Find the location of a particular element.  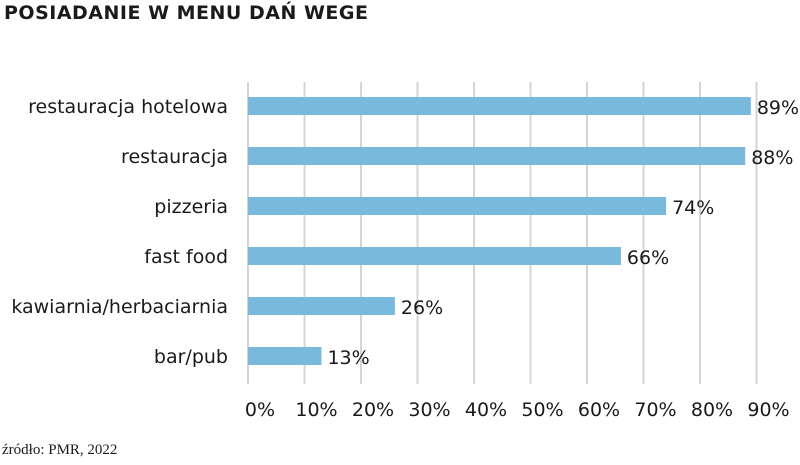

value-label: 74% is located at coordinates (693, 208).